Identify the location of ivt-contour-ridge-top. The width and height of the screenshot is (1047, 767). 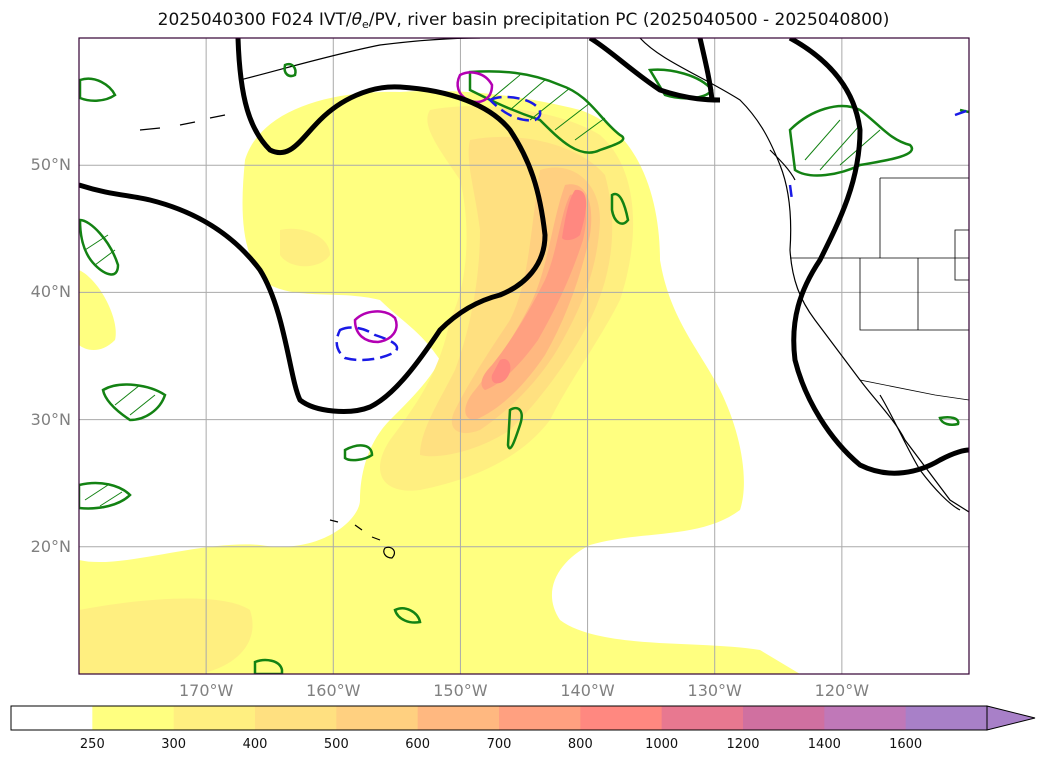
(706, 69).